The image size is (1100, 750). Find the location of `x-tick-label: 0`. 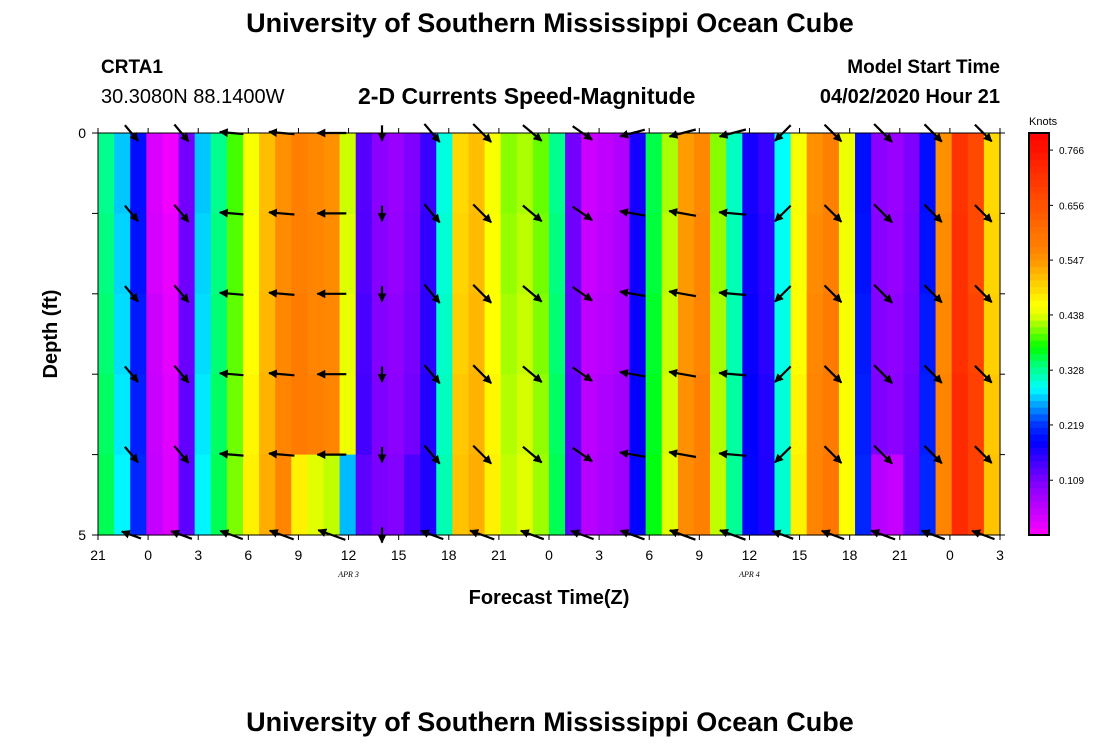

x-tick-label: 0 is located at coordinates (148, 555).